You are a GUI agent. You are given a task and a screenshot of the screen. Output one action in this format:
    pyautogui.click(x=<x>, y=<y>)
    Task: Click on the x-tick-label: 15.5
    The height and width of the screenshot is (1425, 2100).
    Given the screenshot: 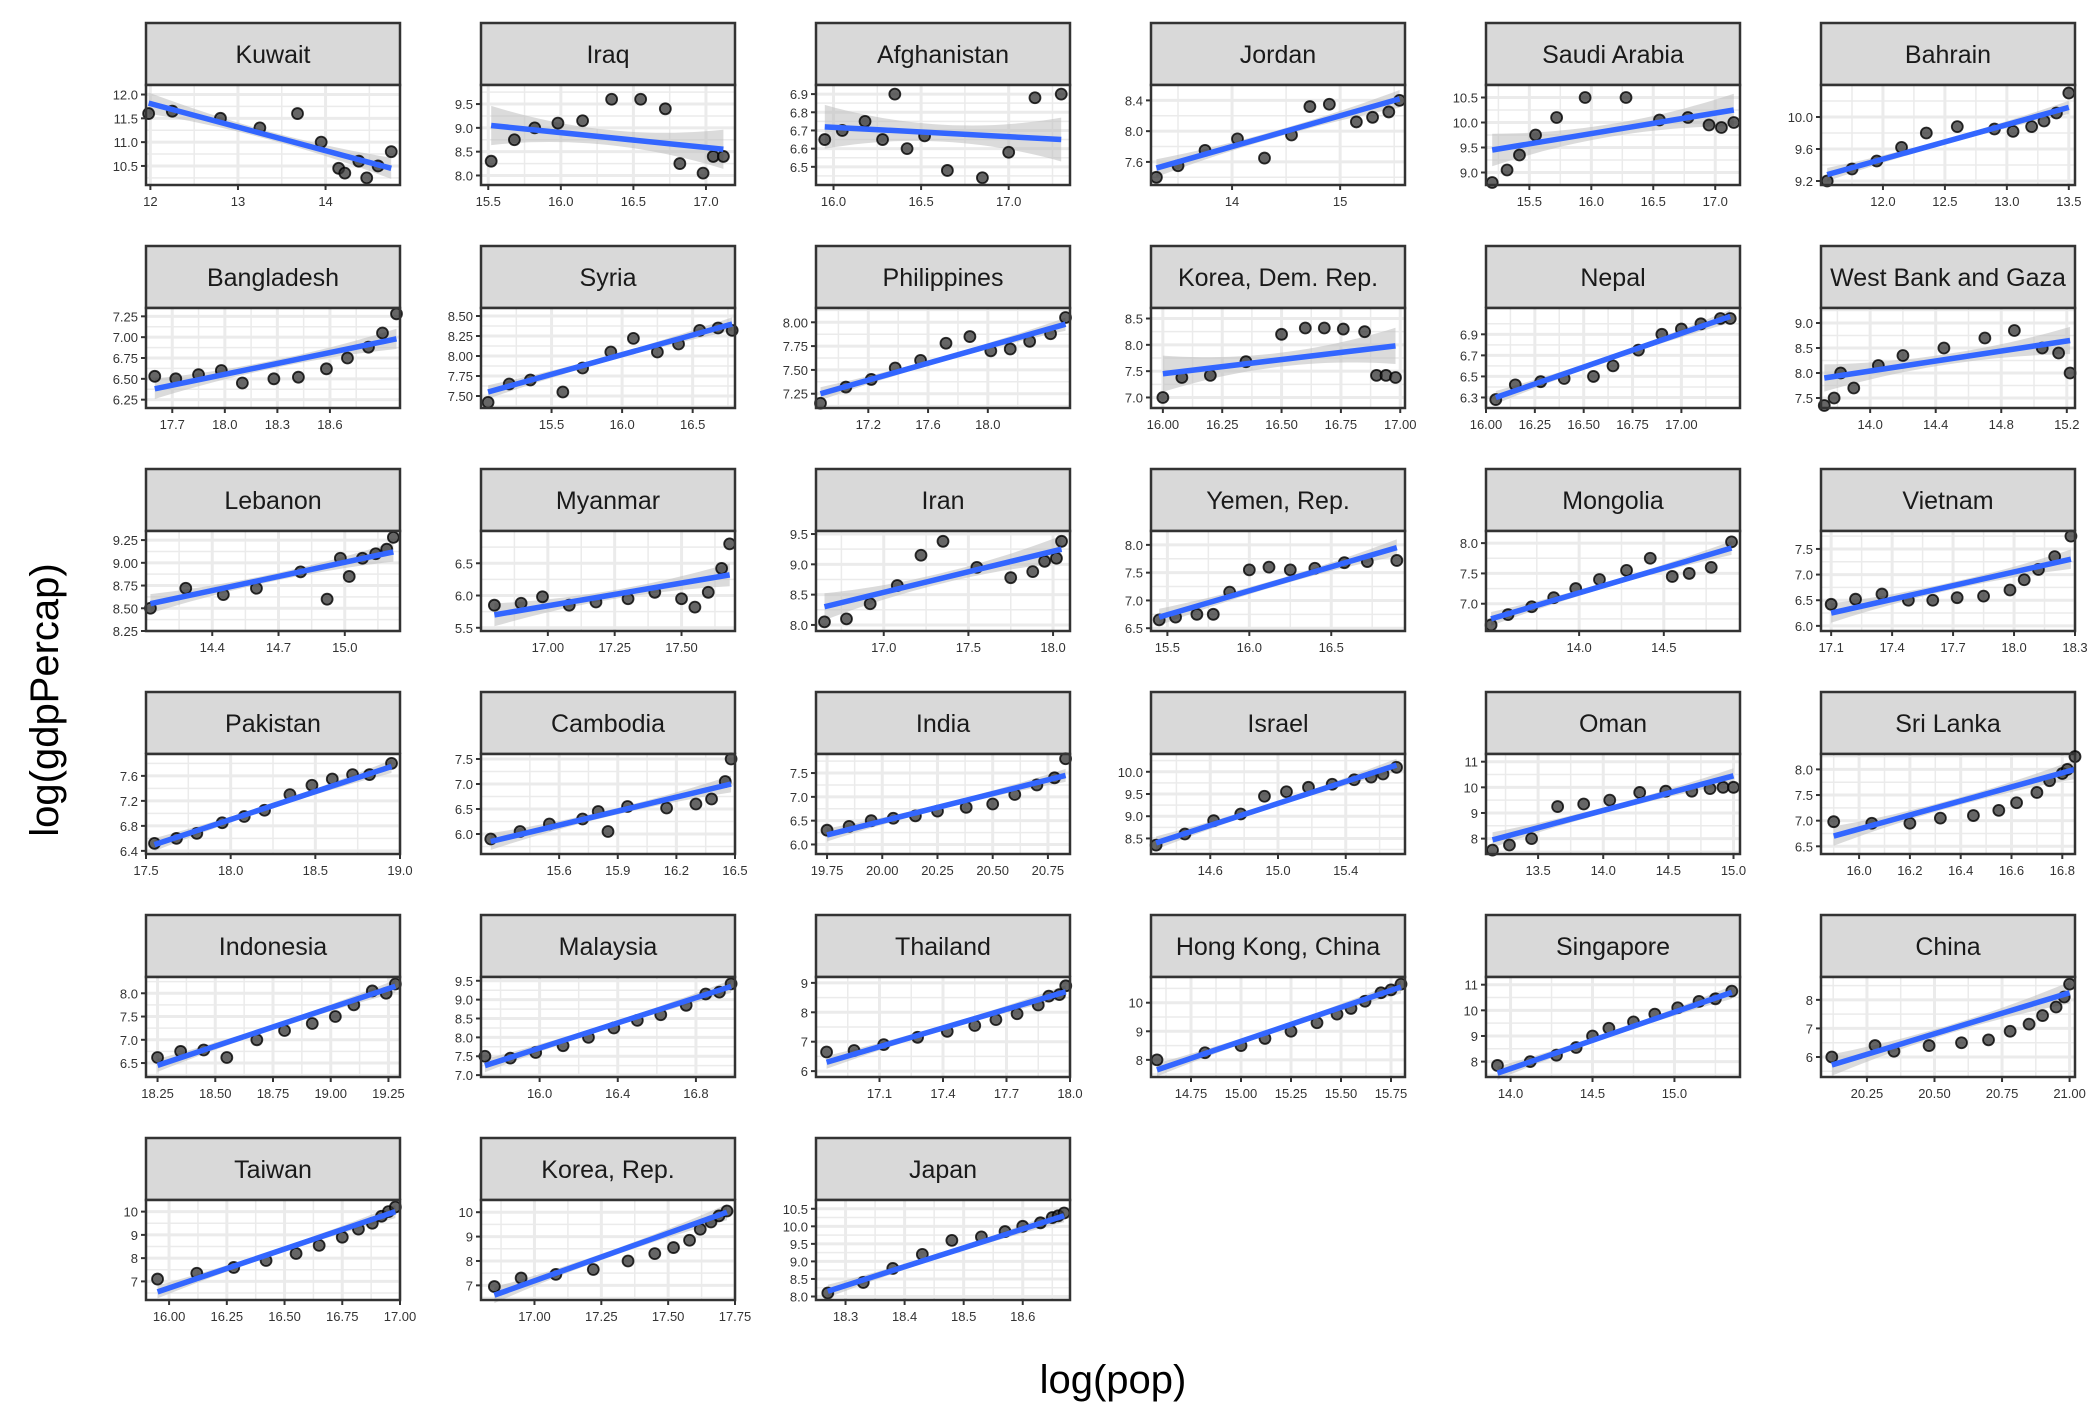 What is the action you would take?
    pyautogui.click(x=551, y=424)
    